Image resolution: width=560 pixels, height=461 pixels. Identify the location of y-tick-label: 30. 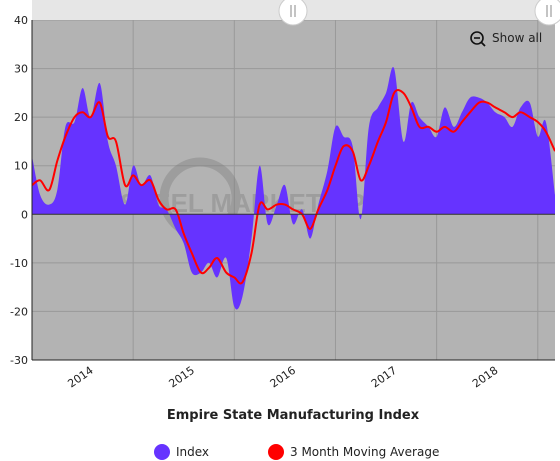
(21, 69).